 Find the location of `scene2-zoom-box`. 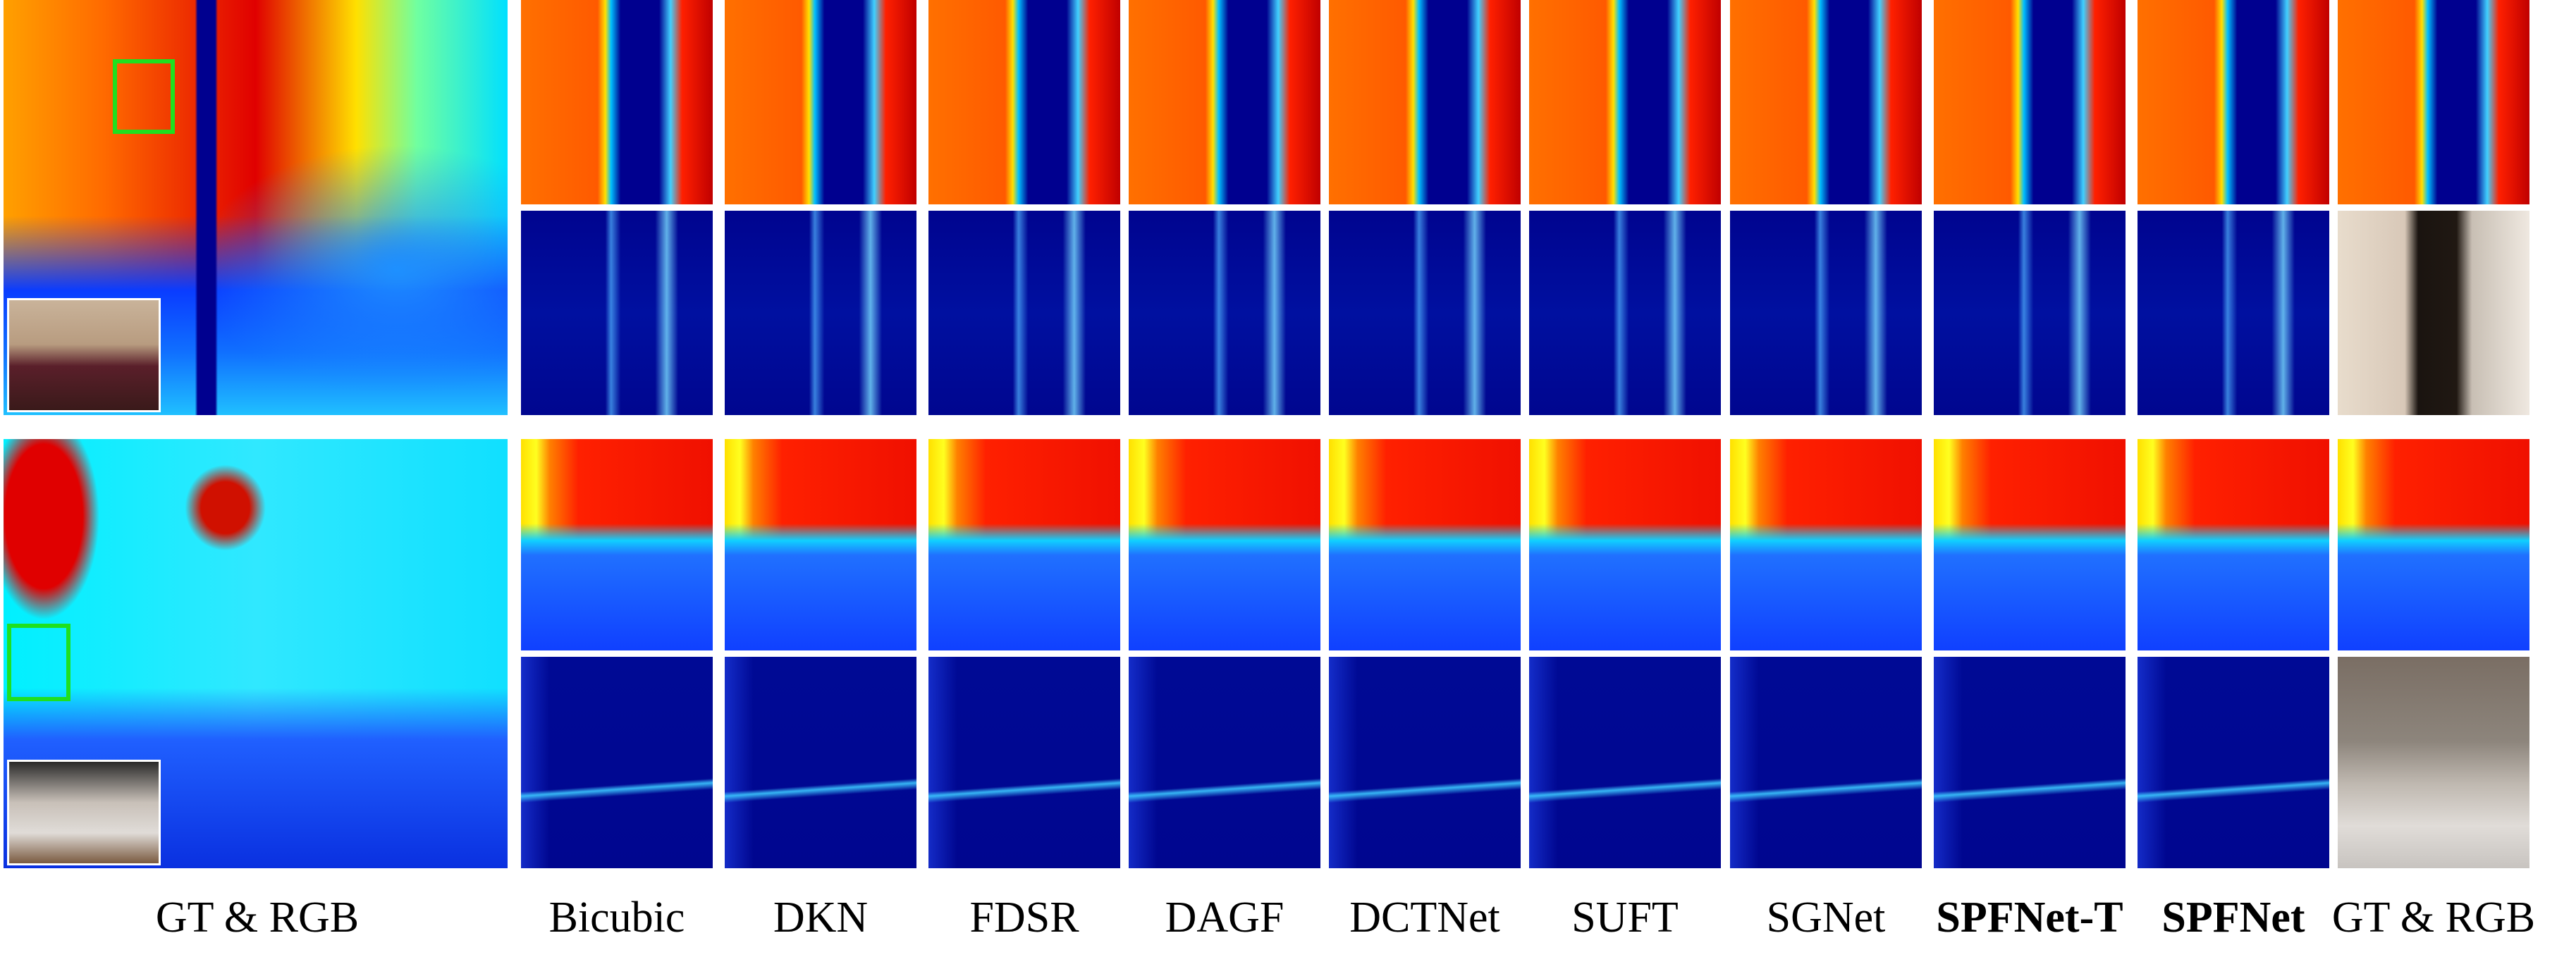

scene2-zoom-box is located at coordinates (38, 663).